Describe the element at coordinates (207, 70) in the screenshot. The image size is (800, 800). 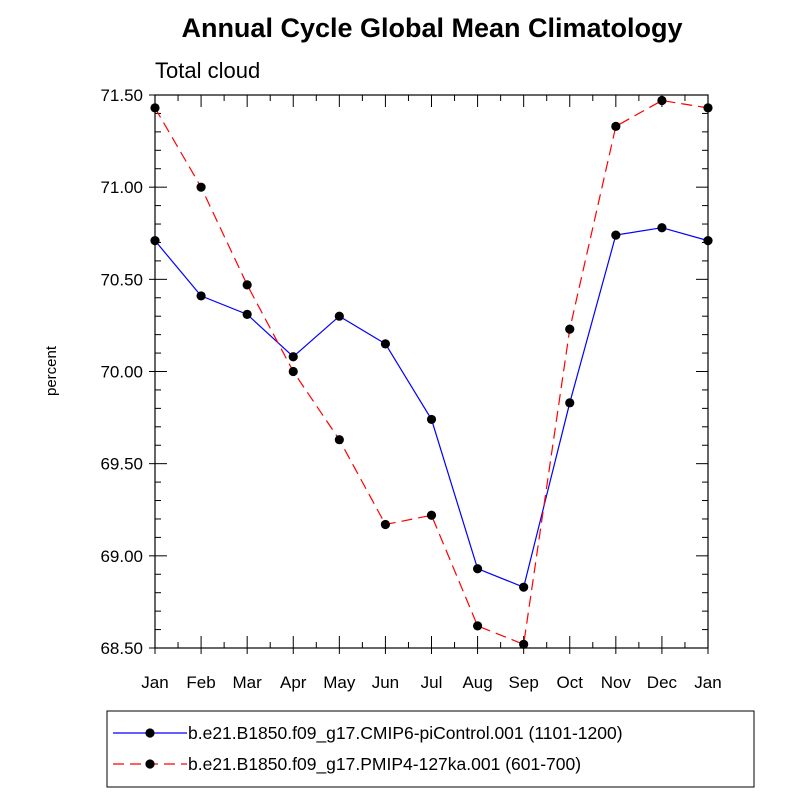
I see `chart-subtitle: Total cloud` at that location.